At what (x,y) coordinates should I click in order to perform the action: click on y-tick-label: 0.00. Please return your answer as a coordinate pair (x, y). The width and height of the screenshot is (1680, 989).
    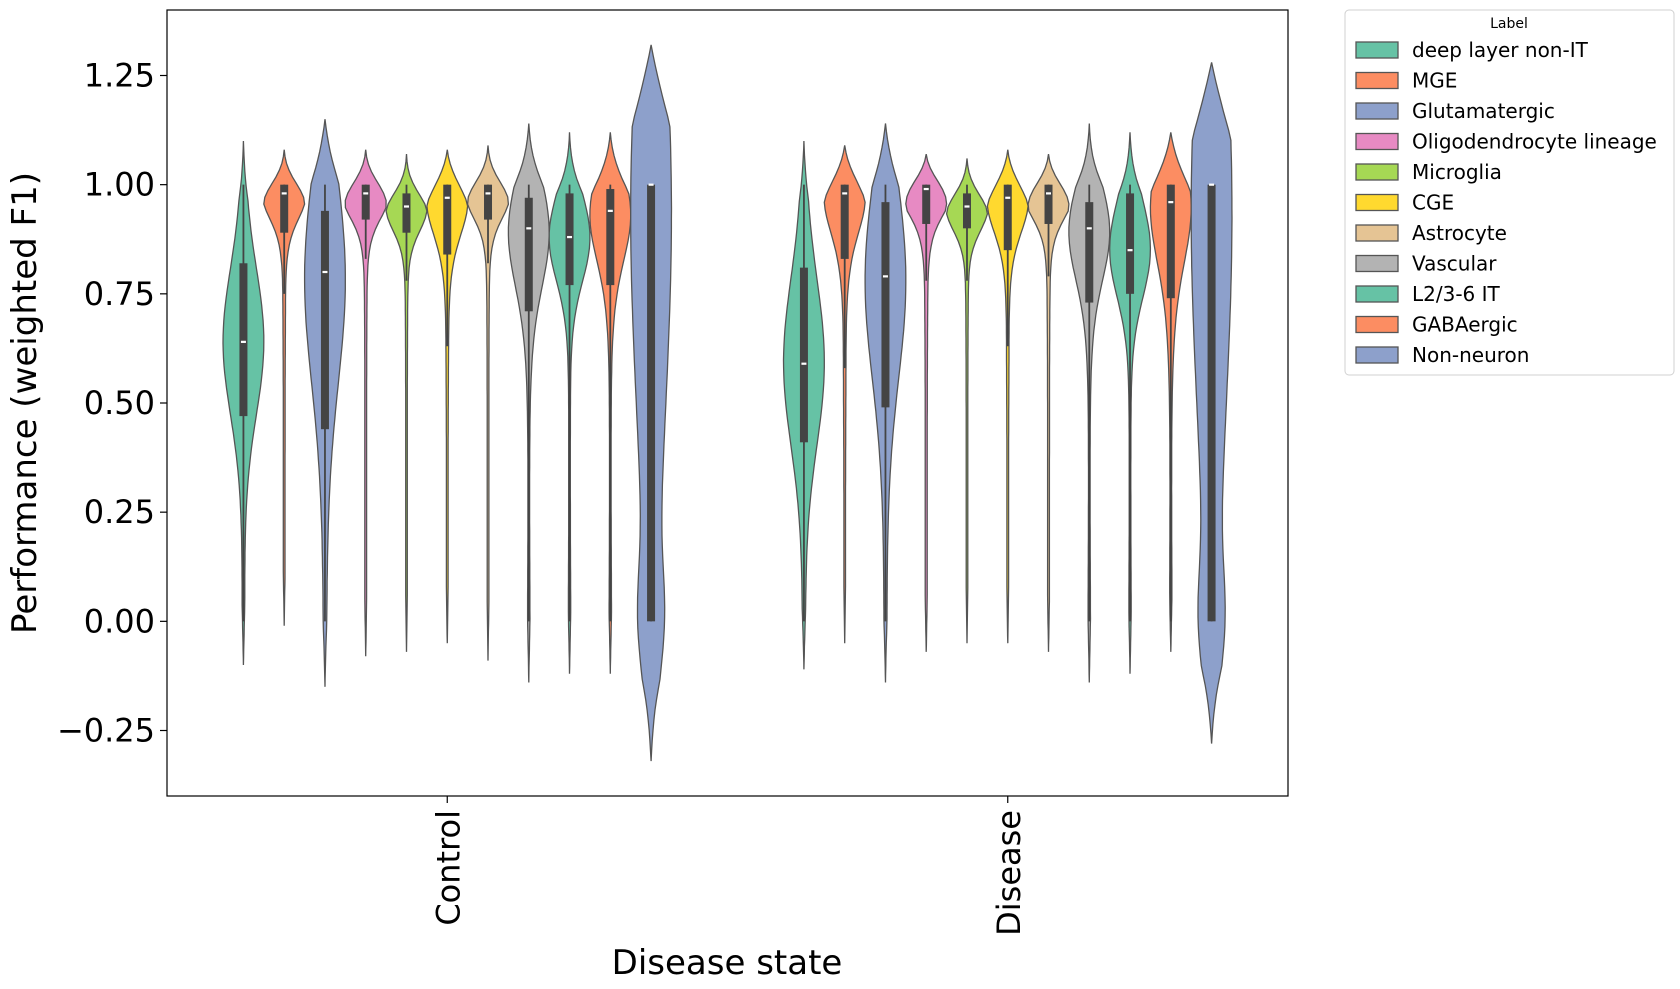
    Looking at the image, I should click on (119, 621).